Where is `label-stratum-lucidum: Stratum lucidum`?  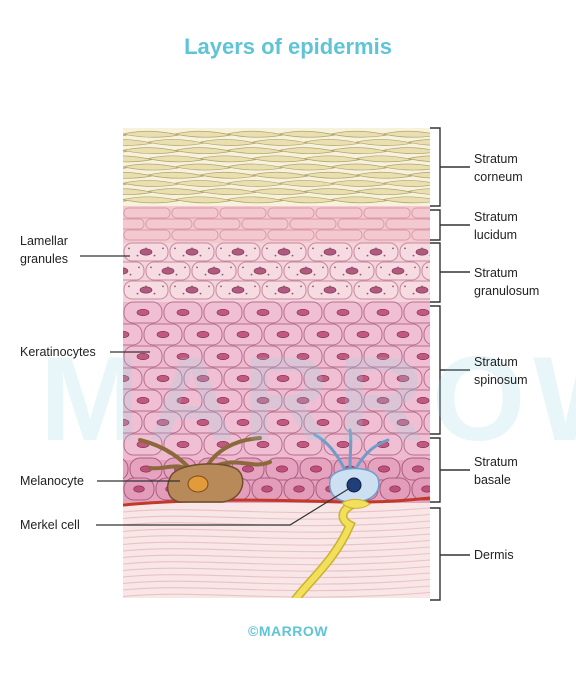 label-stratum-lucidum: Stratum lucidum is located at coordinates (496, 226).